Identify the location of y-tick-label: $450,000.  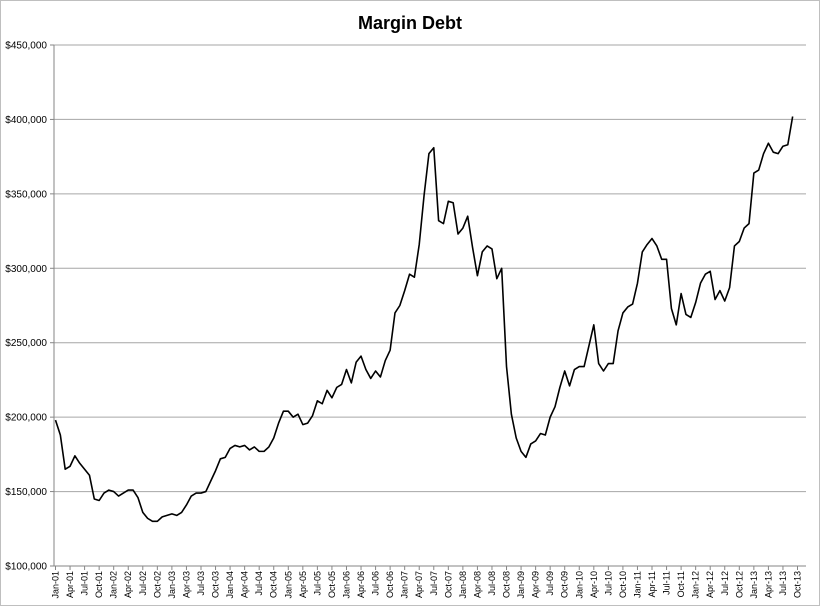
(26, 46).